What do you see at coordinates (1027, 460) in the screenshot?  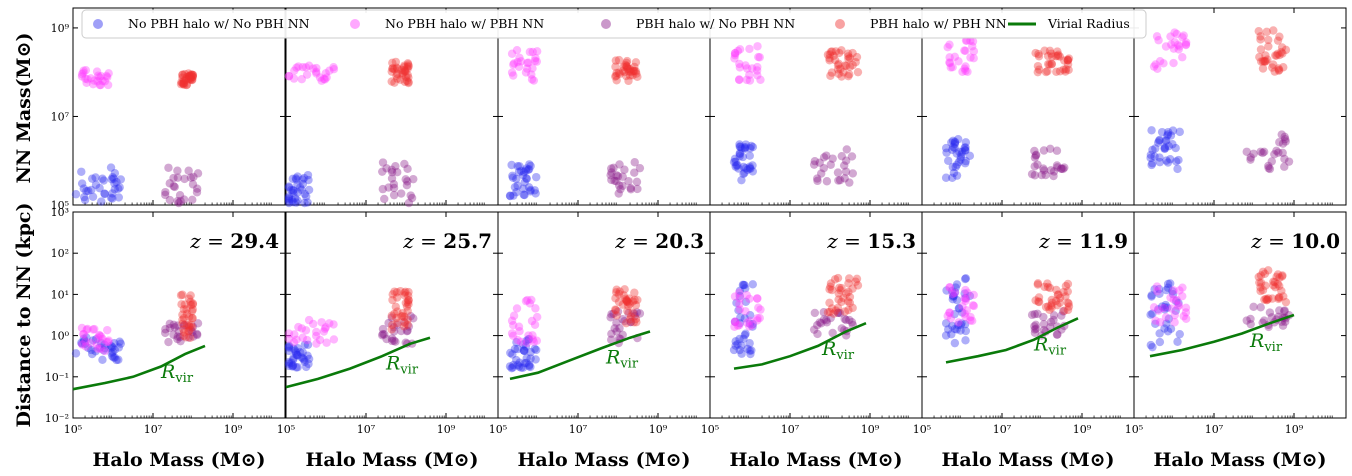 I see `xlabel: Halo Mass (M⊙)` at bounding box center [1027, 460].